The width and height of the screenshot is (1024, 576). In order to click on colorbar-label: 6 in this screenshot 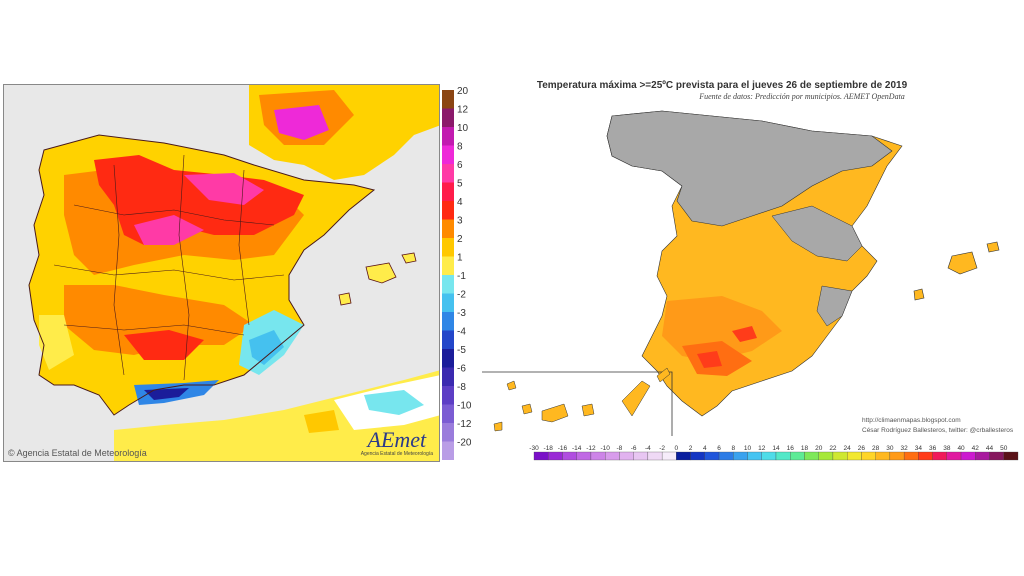, I will do `click(719, 448)`.